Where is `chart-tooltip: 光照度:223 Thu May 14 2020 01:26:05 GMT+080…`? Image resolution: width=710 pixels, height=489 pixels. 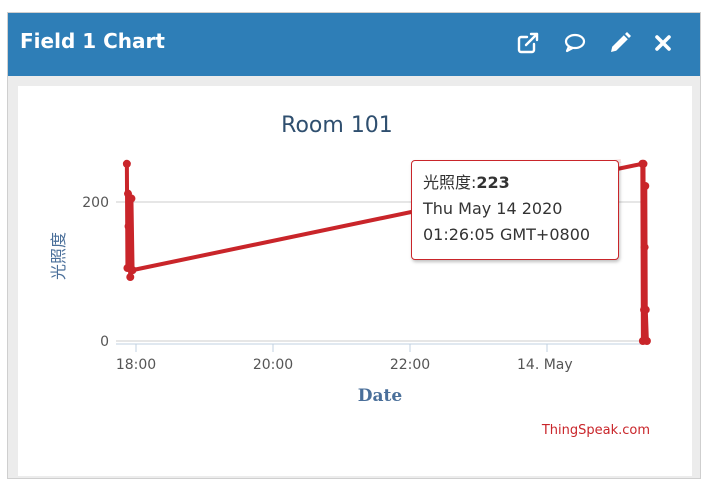
chart-tooltip: 光照度:223 Thu May 14 2020 01:26:05 GMT+080… is located at coordinates (515, 210).